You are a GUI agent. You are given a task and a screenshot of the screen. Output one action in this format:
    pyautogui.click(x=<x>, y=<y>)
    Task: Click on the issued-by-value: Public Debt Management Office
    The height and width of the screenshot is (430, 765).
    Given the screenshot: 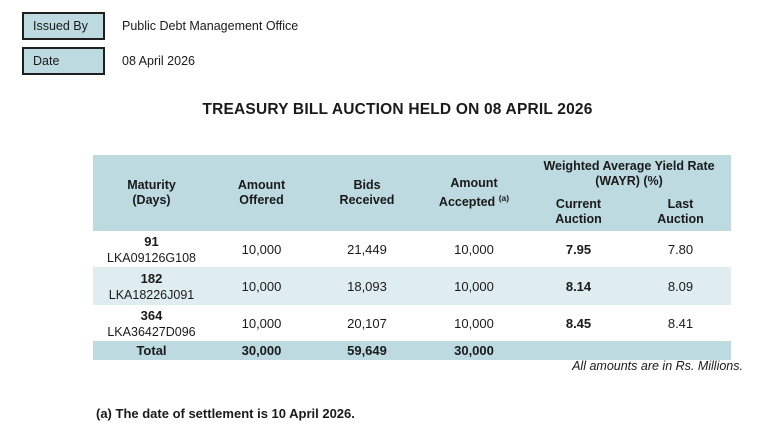 What is the action you would take?
    pyautogui.click(x=210, y=26)
    